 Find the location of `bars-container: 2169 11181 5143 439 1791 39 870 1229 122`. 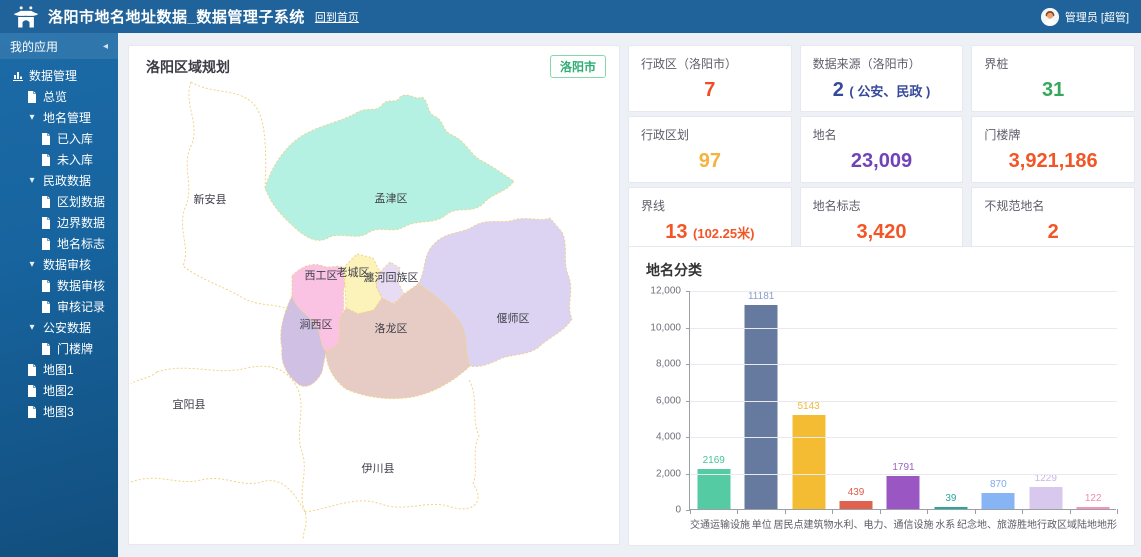

bars-container: 2169 11181 5143 439 1791 39 870 1229 122 is located at coordinates (903, 399).